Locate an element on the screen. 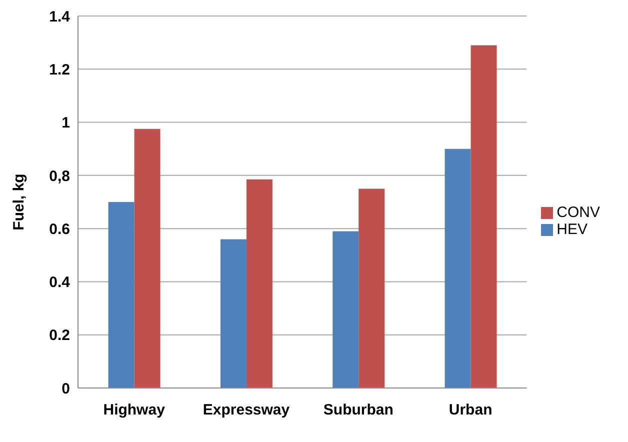  y-tick-label: 1.2 is located at coordinates (59, 69).